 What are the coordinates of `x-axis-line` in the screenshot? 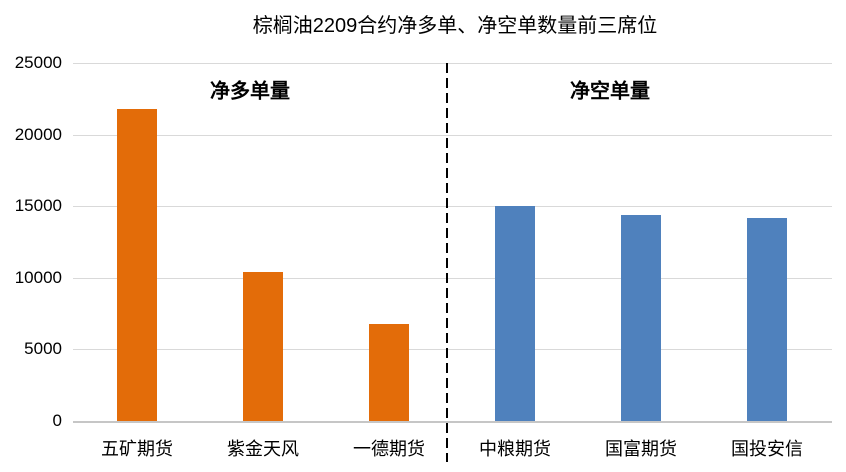 It's located at (452, 422).